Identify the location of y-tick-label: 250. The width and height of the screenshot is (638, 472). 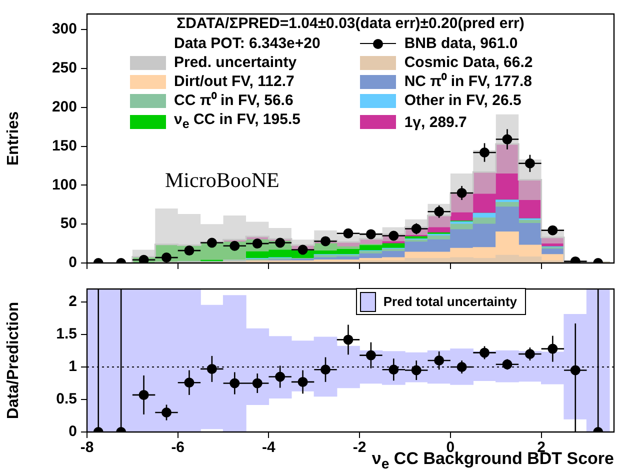
(64, 68).